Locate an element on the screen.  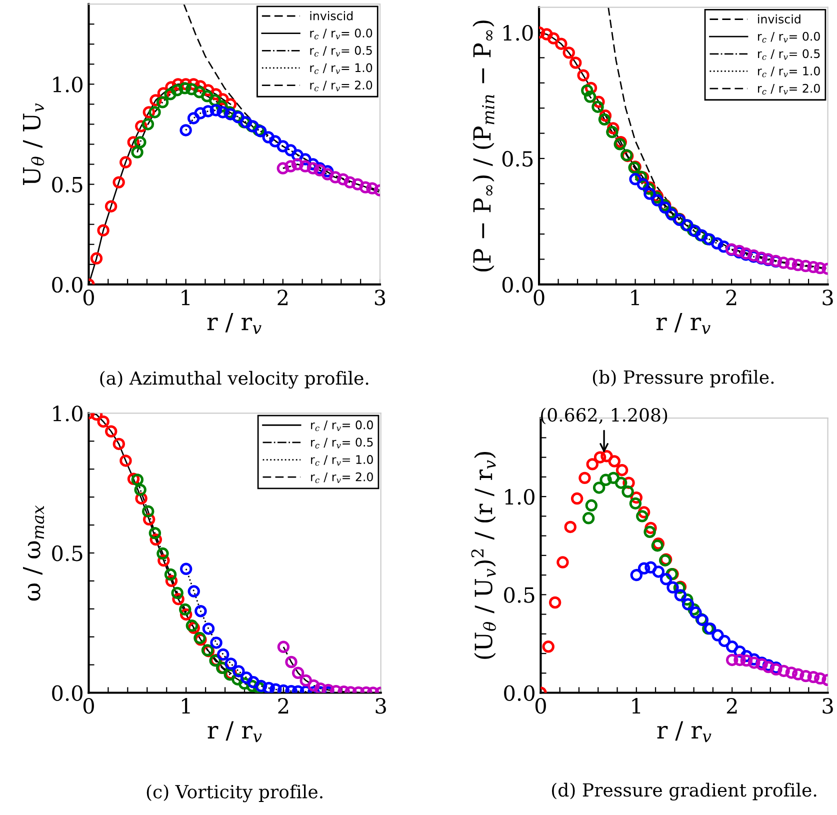
y-axis-title: U$_{θ}$ / U$_{v}$ is located at coordinates (33, 144).